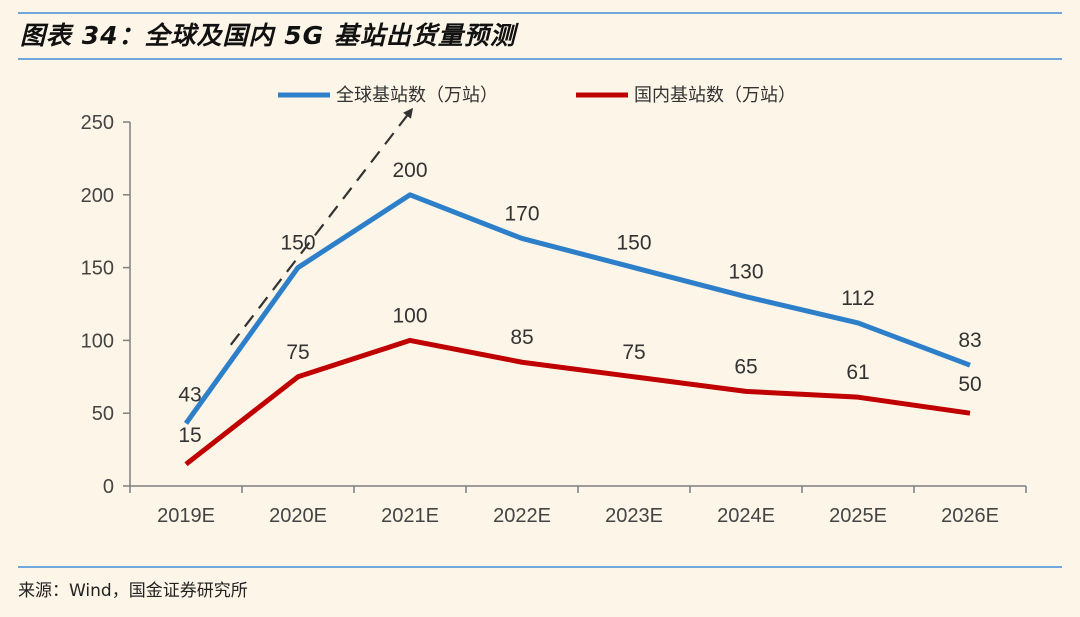  Describe the element at coordinates (521, 337) in the screenshot. I see `data-label-domestic: 85` at that location.